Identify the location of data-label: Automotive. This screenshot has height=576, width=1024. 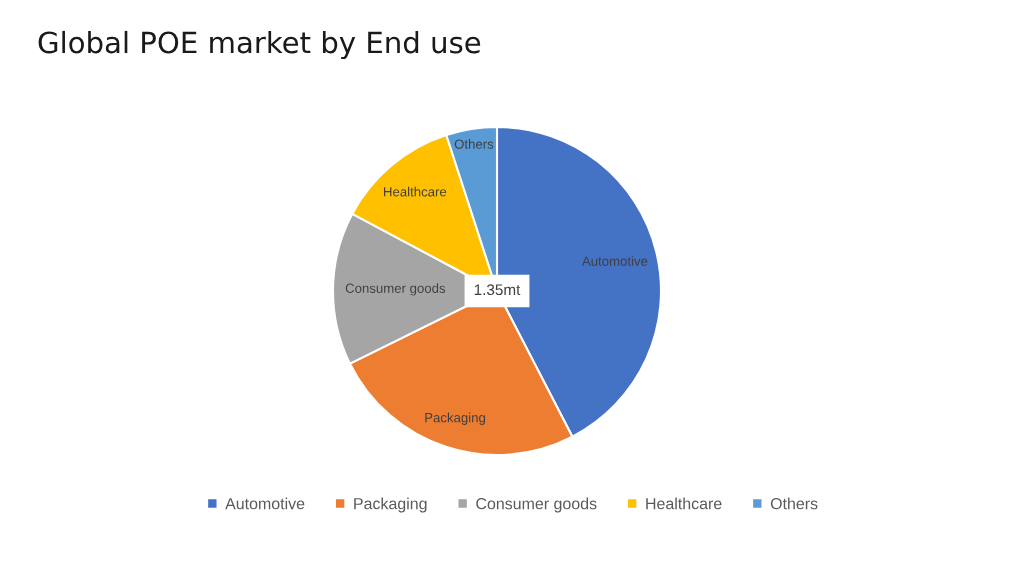
(614, 261).